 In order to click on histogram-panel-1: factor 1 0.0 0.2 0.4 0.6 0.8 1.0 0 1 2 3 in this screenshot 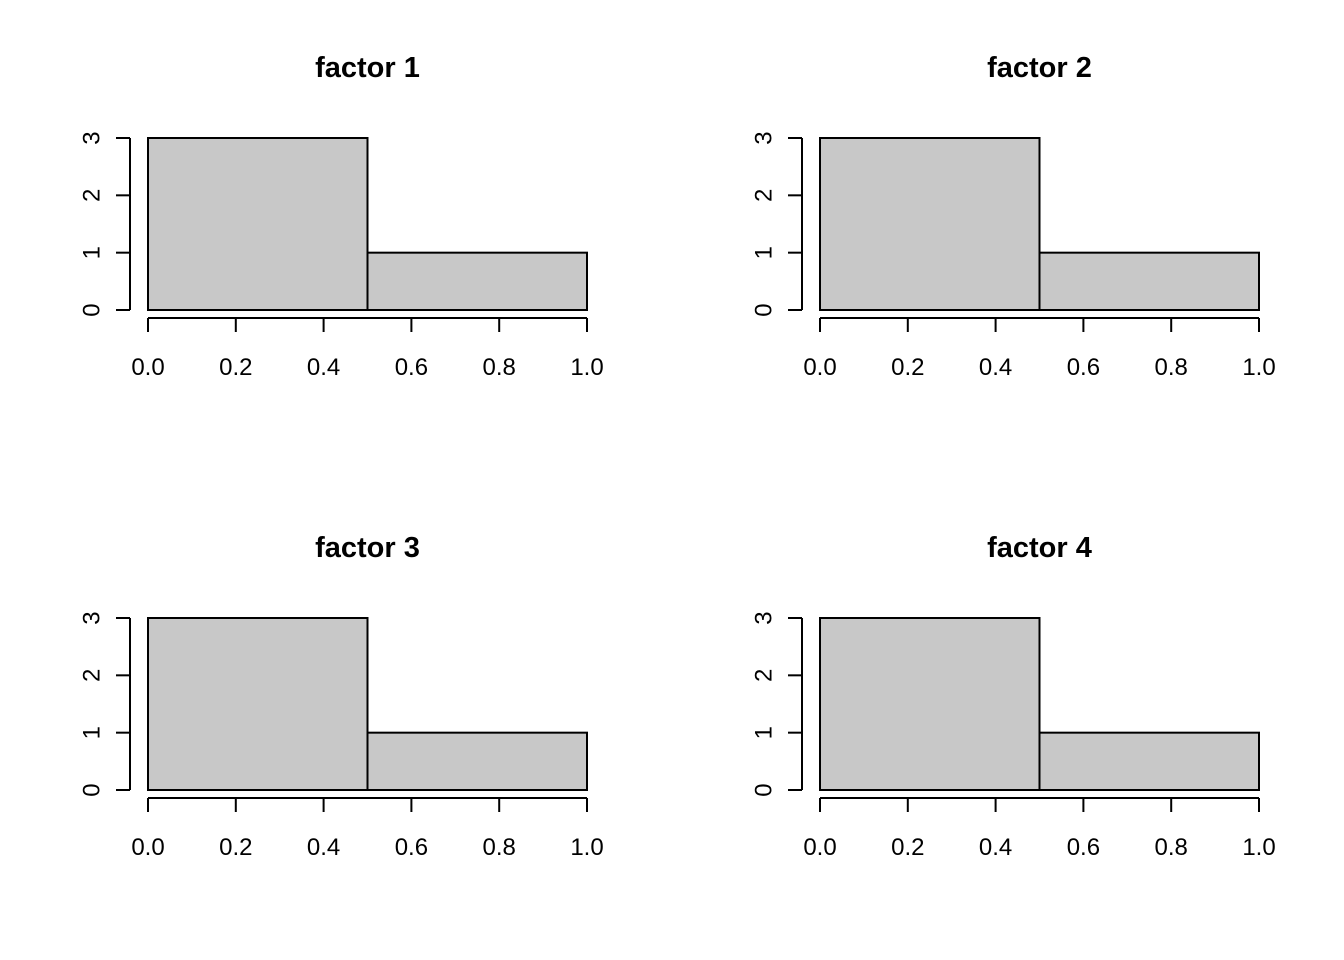, I will do `click(340, 216)`.